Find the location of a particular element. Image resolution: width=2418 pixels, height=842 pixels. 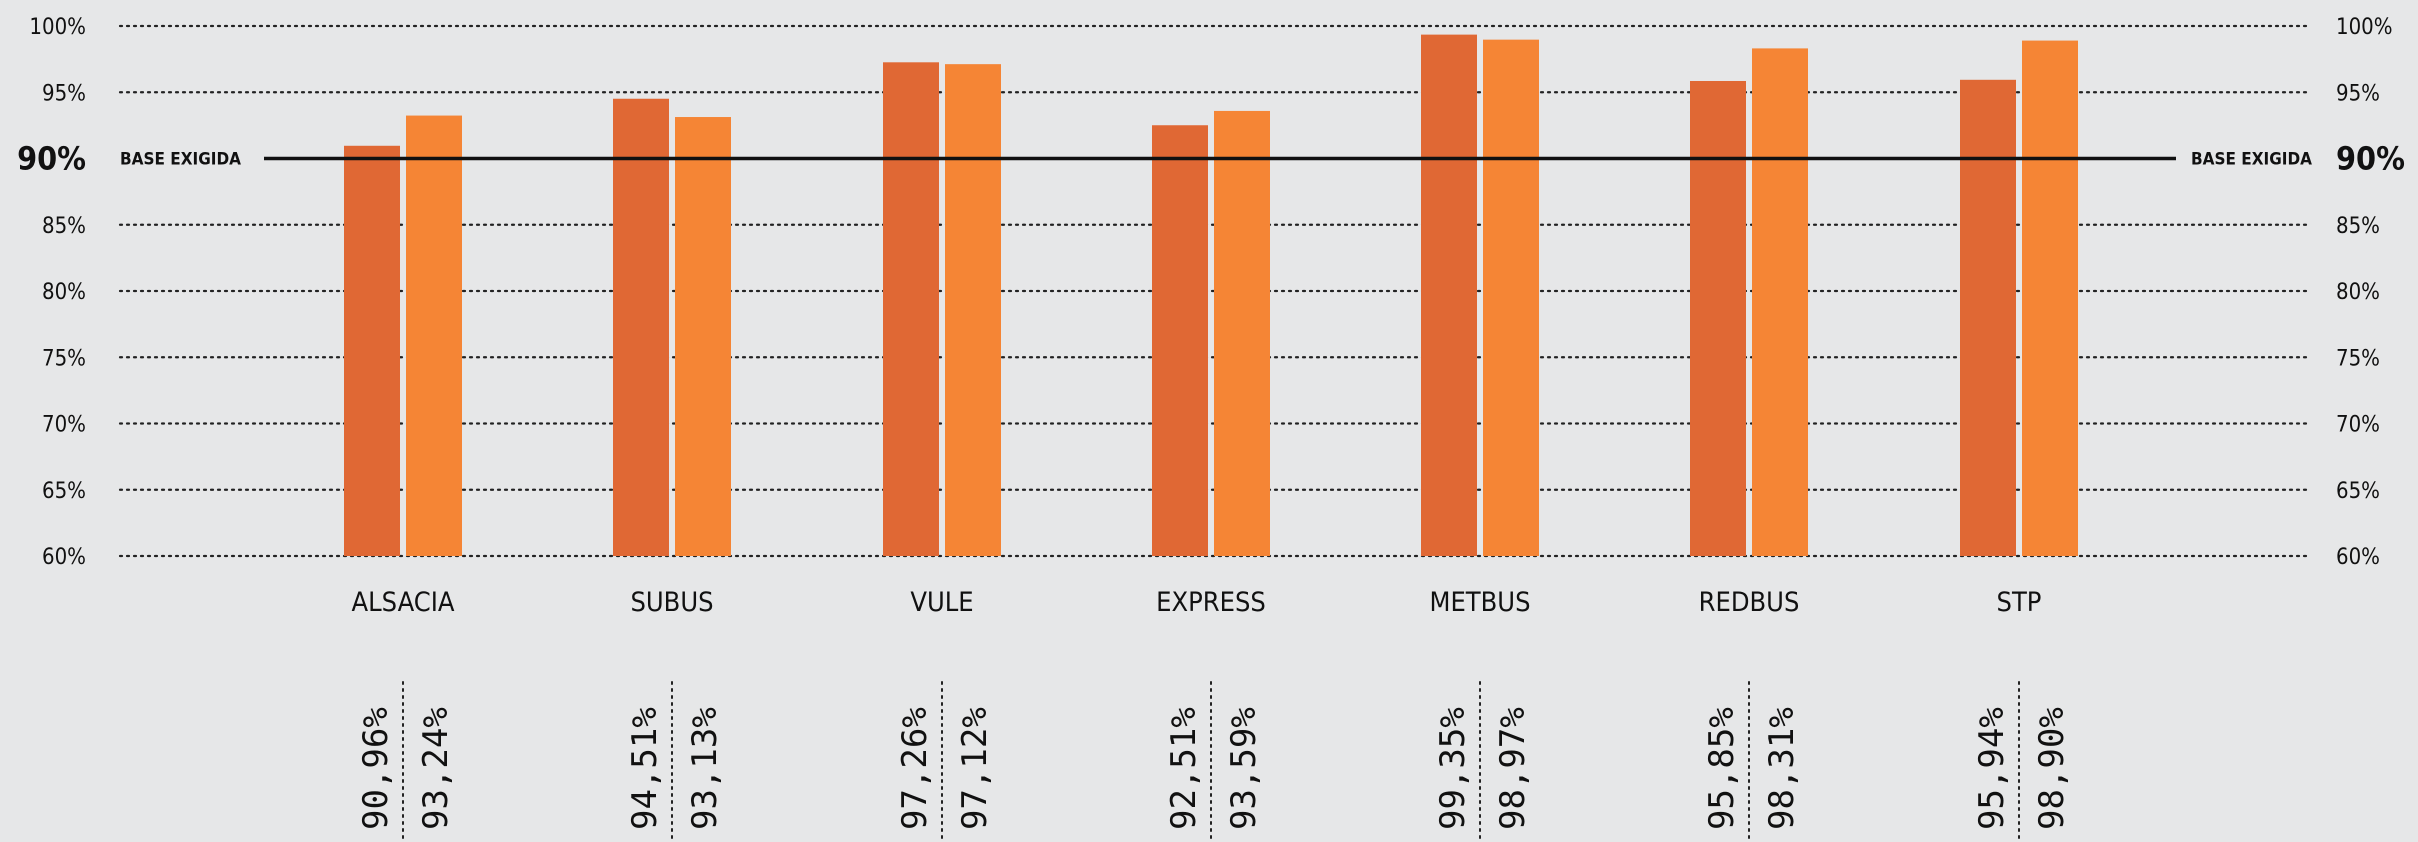

category-label: METBUS is located at coordinates (1479, 602).